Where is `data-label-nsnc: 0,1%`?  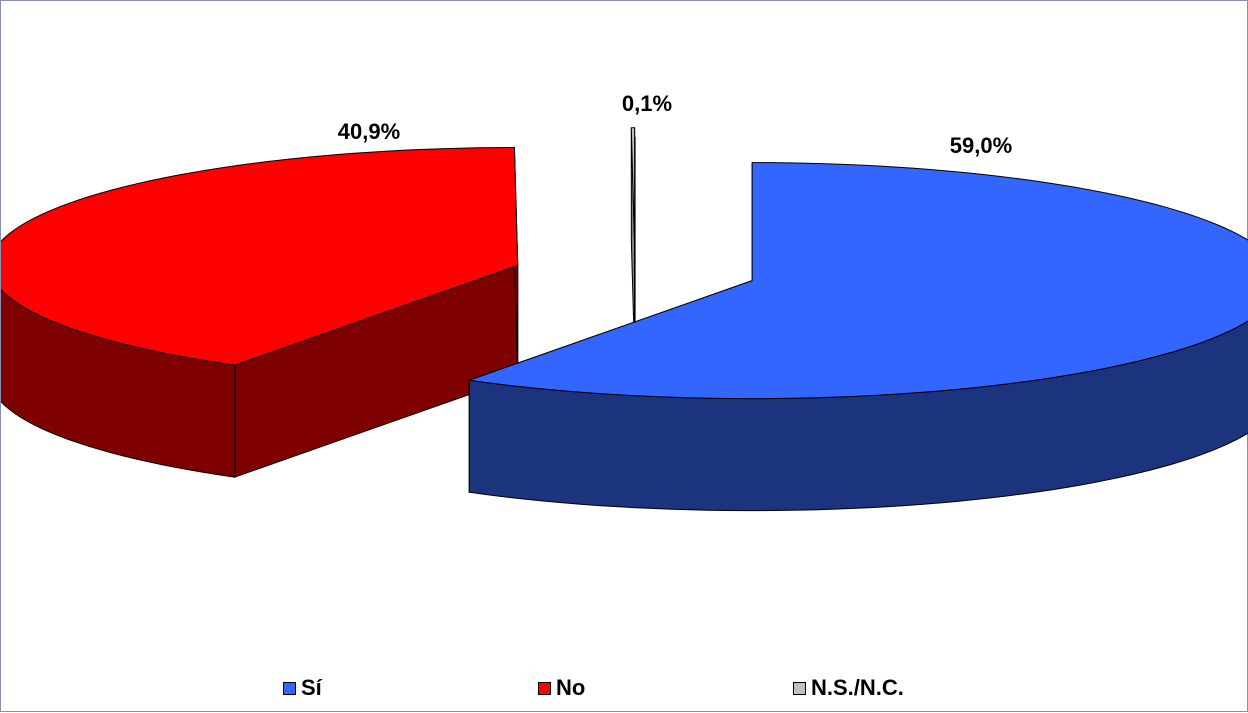 data-label-nsnc: 0,1% is located at coordinates (647, 103).